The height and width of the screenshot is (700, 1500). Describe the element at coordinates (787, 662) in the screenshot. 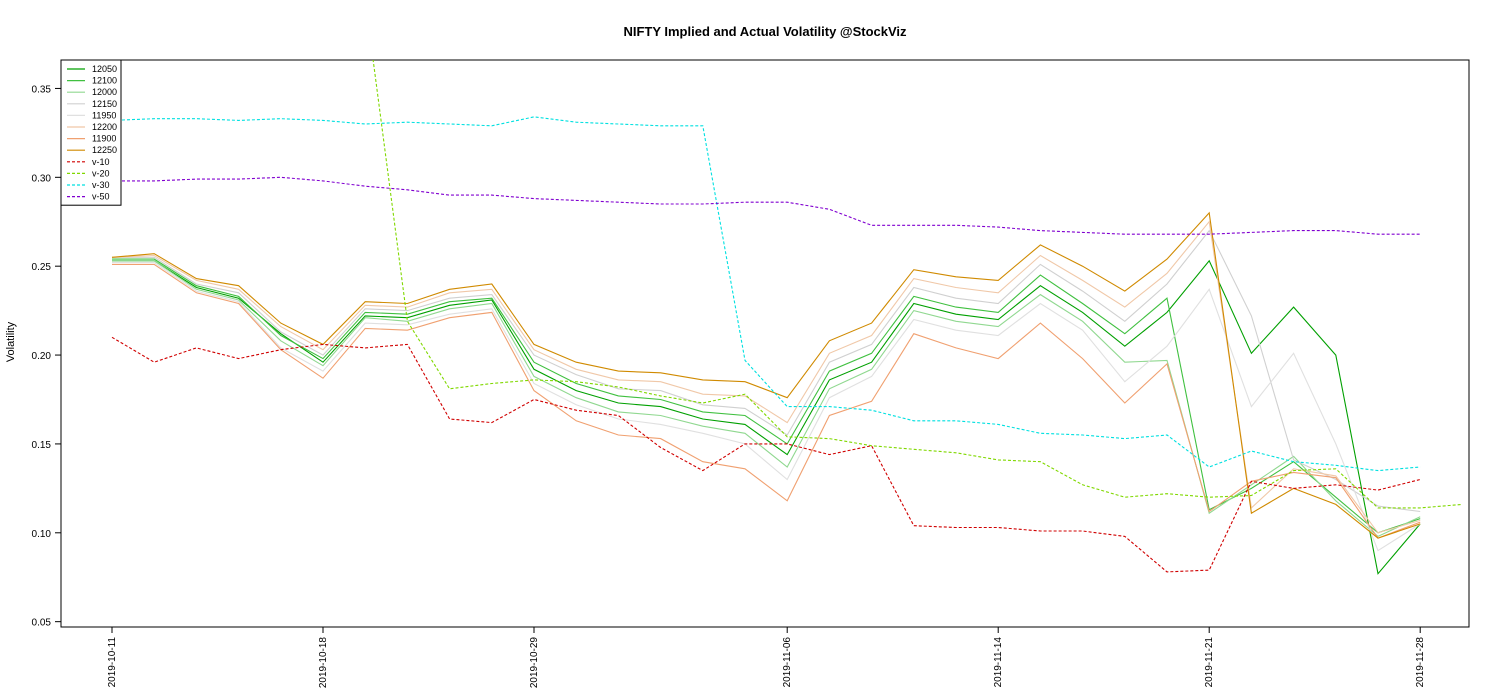

I see `x-tick-label: 2019-11-06` at that location.